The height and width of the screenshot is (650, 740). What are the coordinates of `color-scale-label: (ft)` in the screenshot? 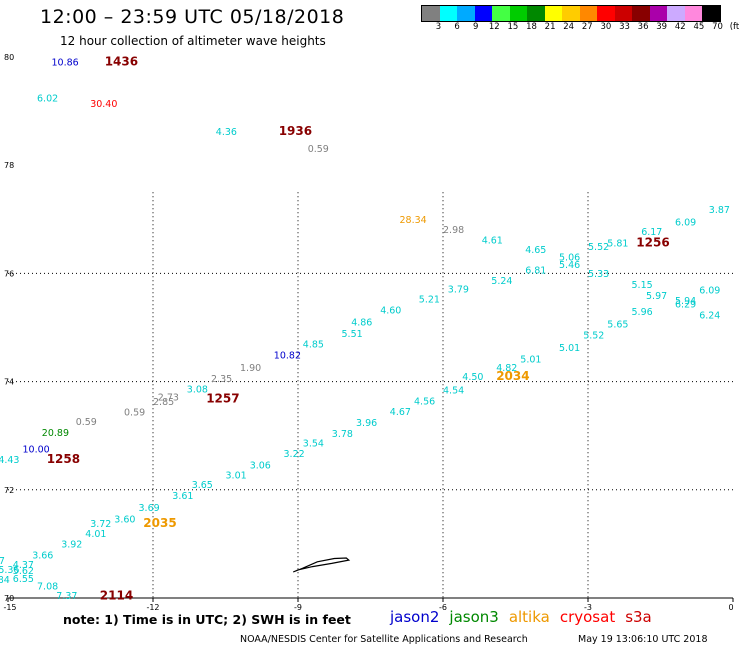 It's located at (734, 27).